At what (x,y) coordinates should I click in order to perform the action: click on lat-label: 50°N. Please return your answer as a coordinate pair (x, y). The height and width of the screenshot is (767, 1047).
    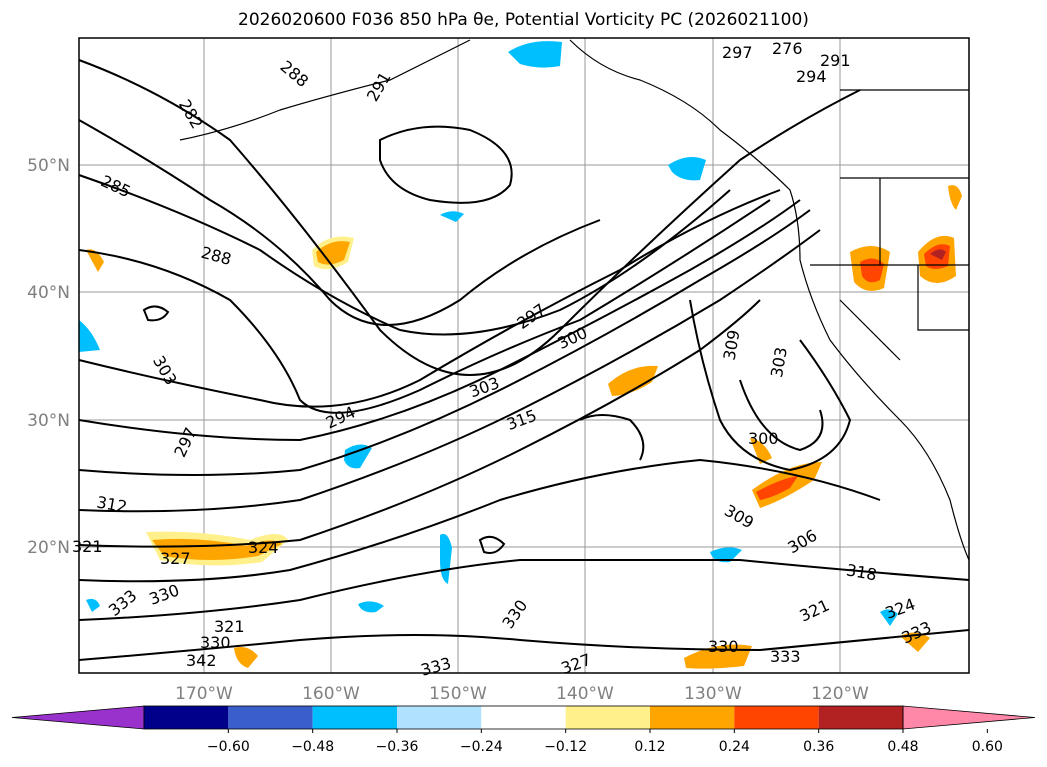
    Looking at the image, I should click on (48, 166).